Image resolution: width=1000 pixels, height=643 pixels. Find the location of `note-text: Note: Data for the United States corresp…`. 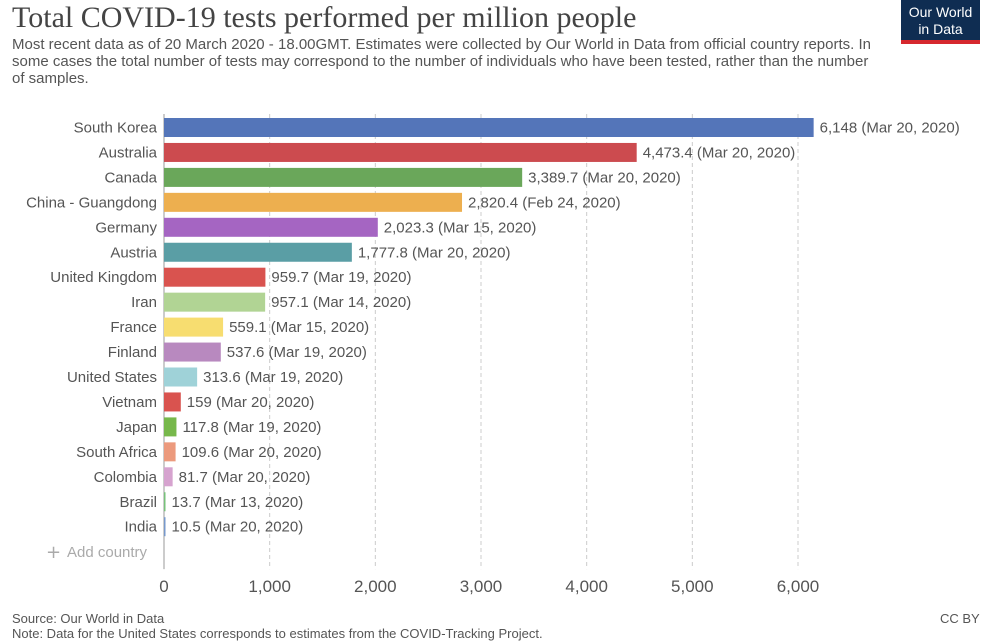

note-text: Note: Data for the United States corresp… is located at coordinates (277, 633).